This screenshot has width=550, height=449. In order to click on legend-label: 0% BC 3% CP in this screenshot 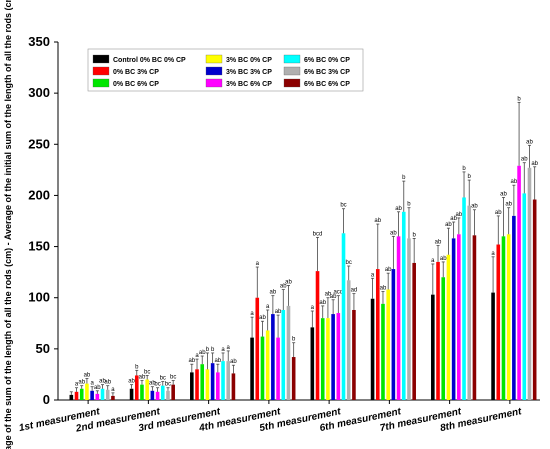, I will do `click(136, 72)`.